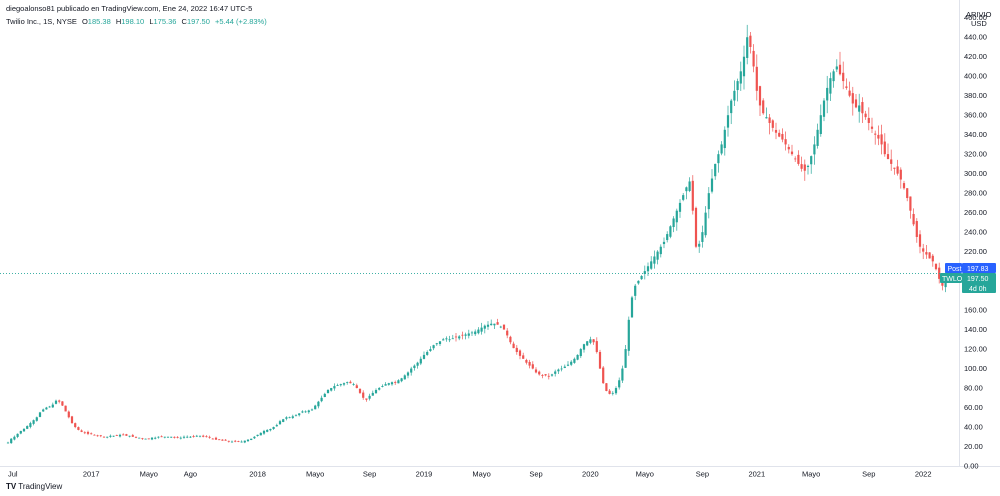  I want to click on high-label: H, so click(118, 21).